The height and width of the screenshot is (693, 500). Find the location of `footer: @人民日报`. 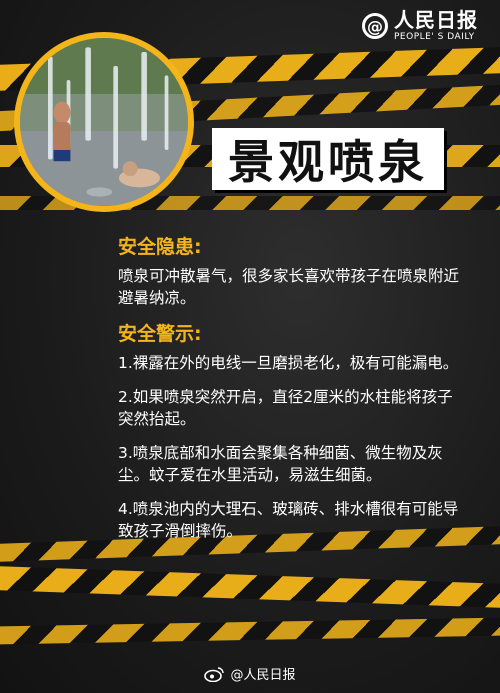

footer: @人民日报 is located at coordinates (250, 673).